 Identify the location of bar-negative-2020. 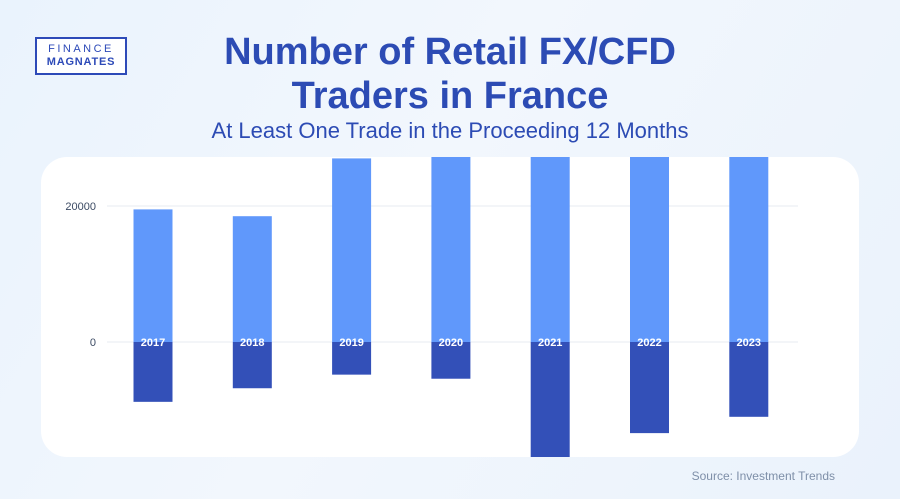
(451, 360).